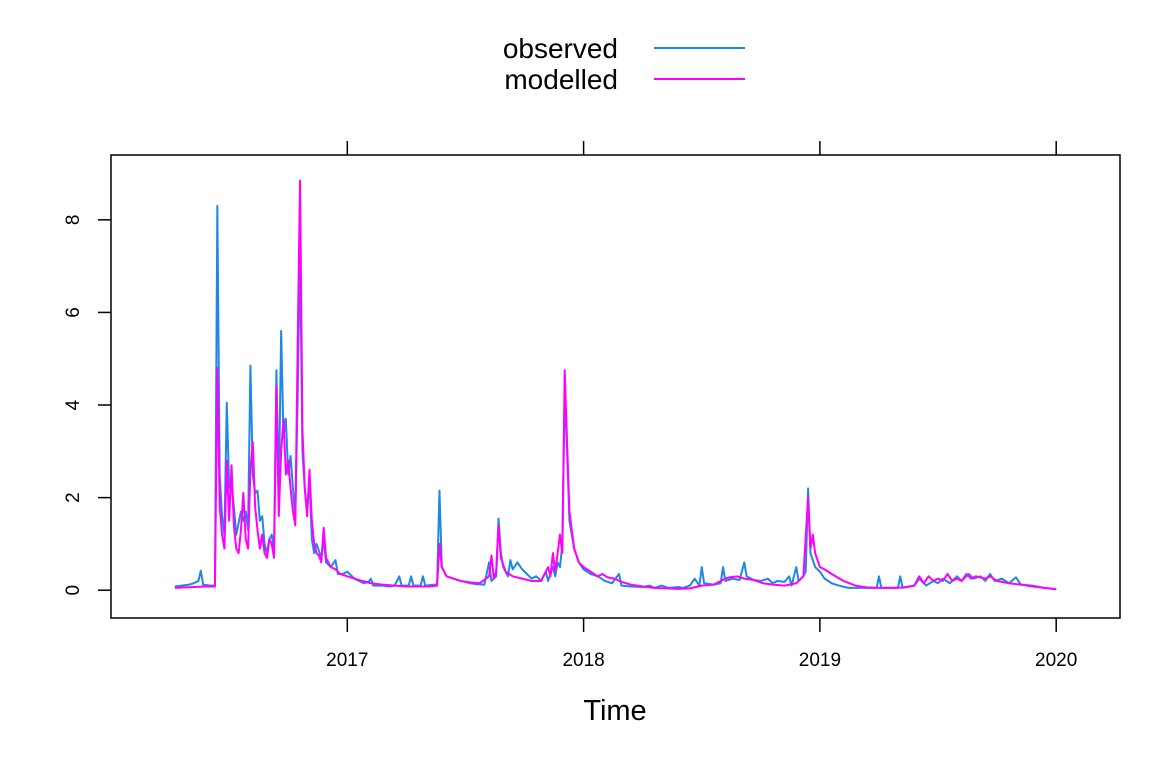  Describe the element at coordinates (73, 404) in the screenshot. I see `y-tick-label: 4` at that location.